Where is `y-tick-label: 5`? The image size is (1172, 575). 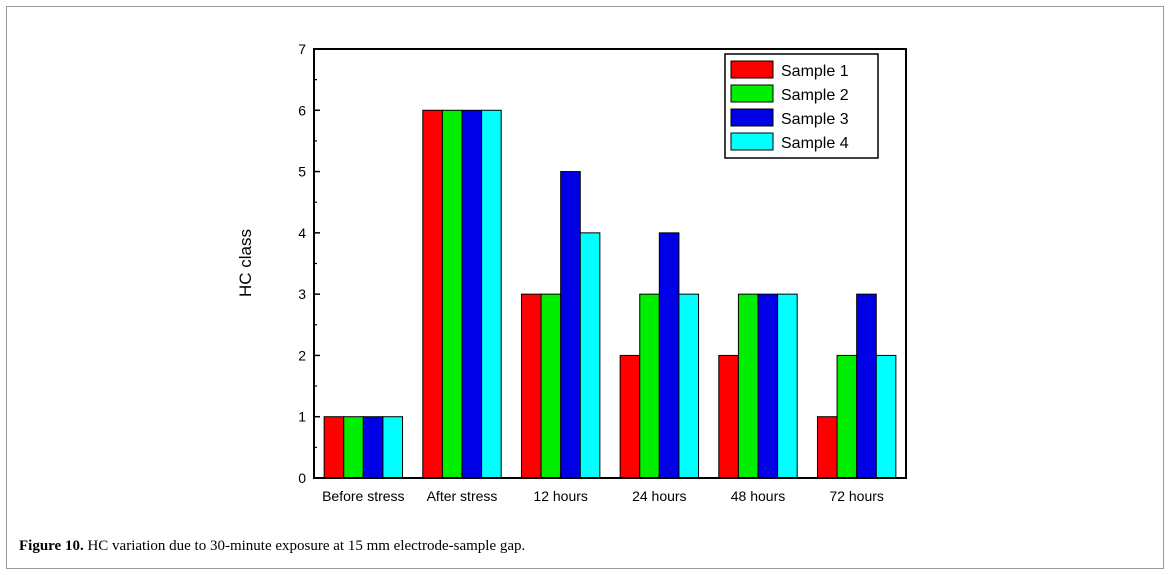 y-tick-label: 5 is located at coordinates (302, 172).